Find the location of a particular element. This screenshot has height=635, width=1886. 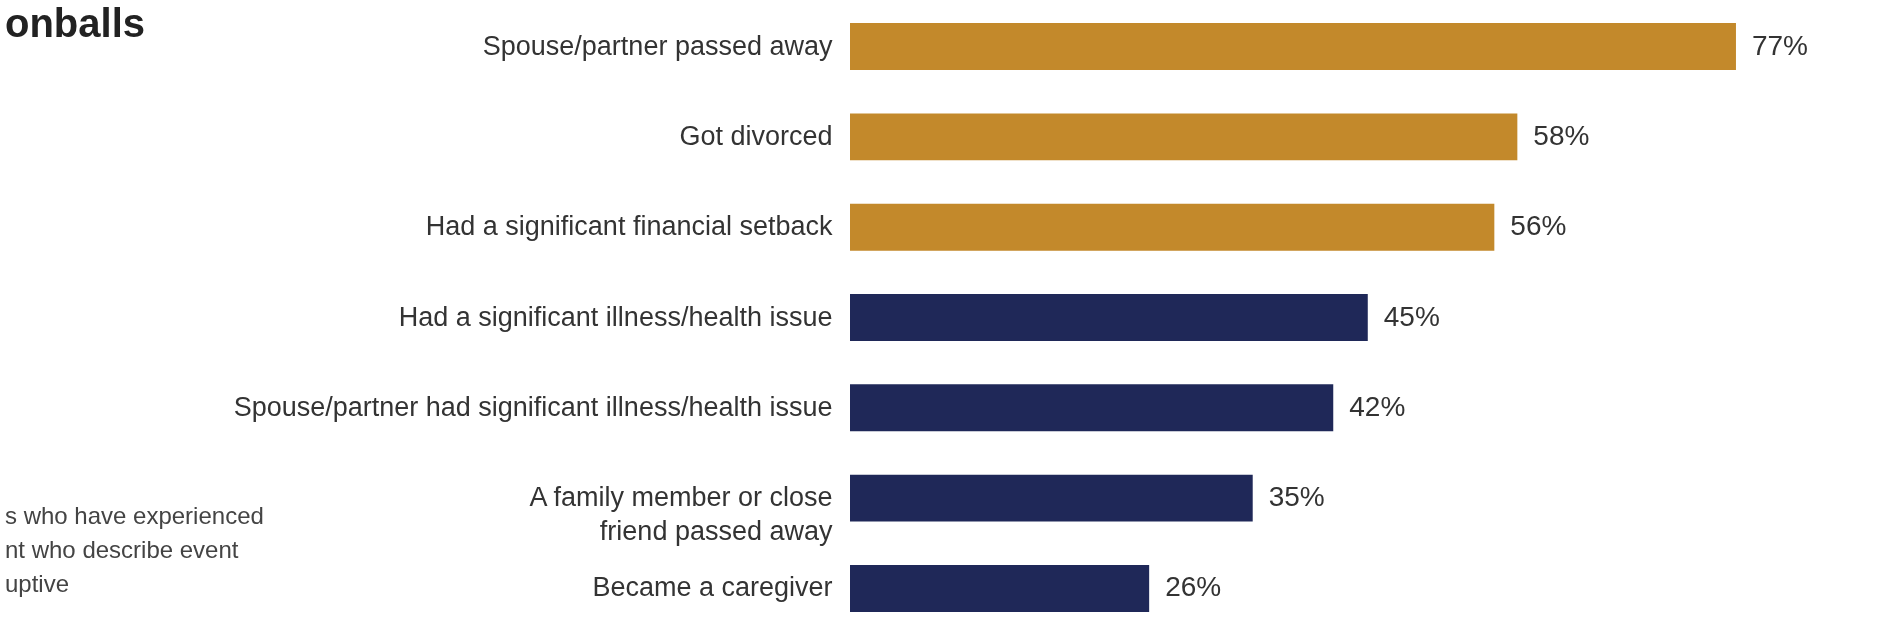

y-tick-label: A family member or close friend passed away is located at coordinates (681, 514).